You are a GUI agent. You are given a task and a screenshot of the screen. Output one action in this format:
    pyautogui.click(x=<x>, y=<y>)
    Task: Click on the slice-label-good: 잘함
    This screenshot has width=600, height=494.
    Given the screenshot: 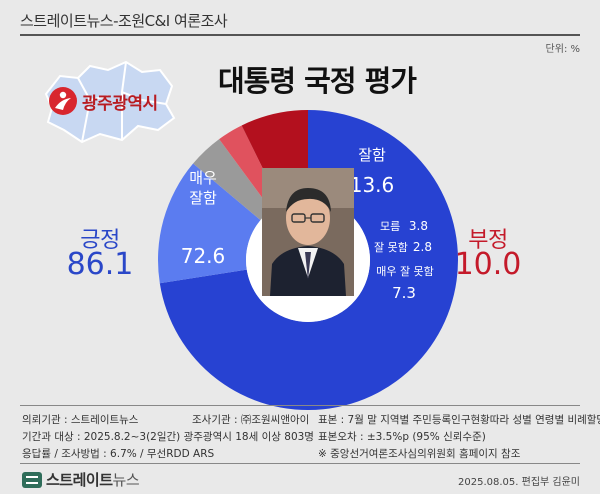 What is the action you would take?
    pyautogui.click(x=372, y=155)
    